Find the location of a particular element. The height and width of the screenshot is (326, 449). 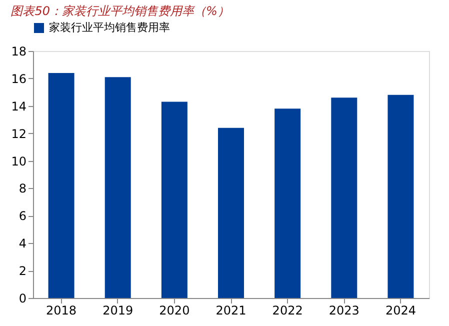

y-tick-label: 8 is located at coordinates (22, 189).